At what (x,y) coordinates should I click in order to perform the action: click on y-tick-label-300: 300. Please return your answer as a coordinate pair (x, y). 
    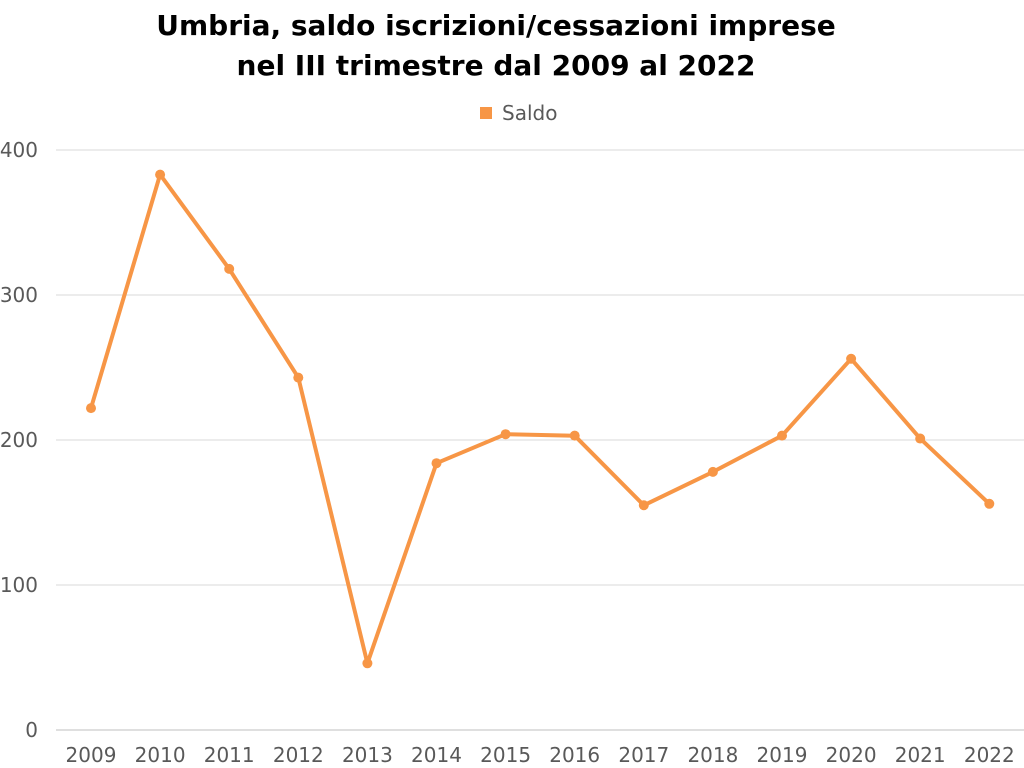
    Looking at the image, I should click on (19, 295).